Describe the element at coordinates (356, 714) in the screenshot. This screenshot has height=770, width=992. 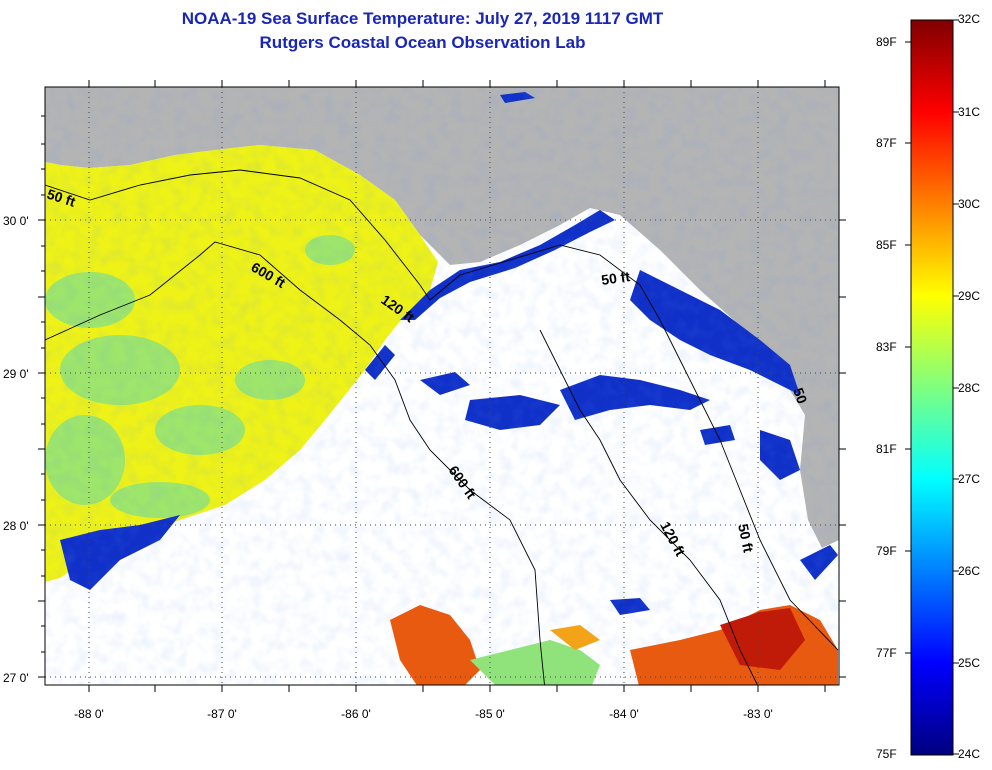
I see `lon-label-86: -86 0'` at that location.